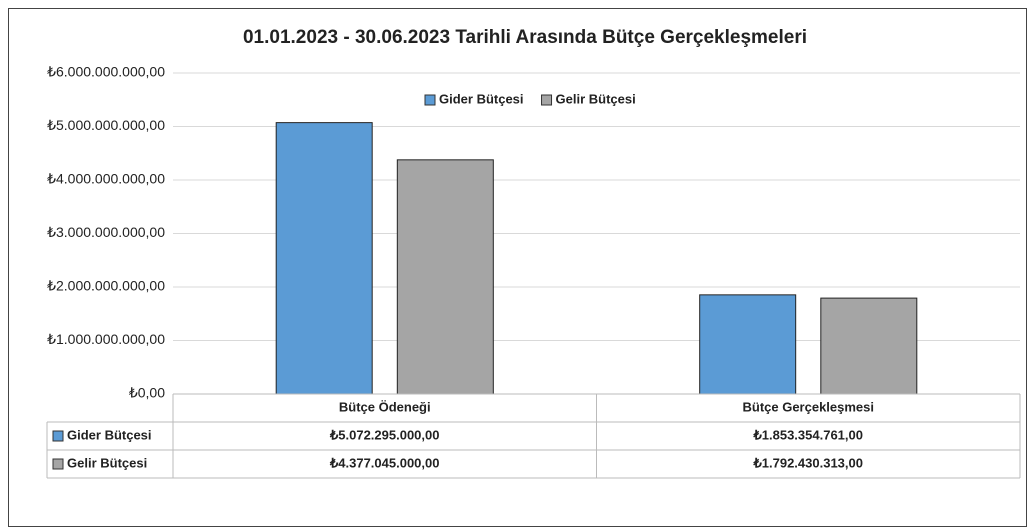  I want to click on table-value: ₺1.792.430.313,00, so click(808, 462).